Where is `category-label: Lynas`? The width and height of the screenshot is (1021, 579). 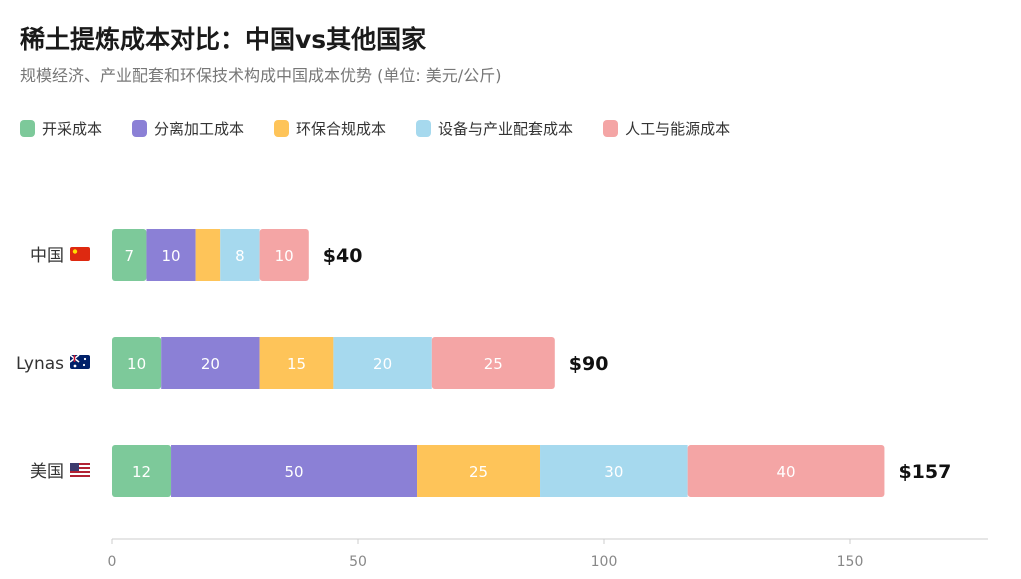
category-label: Lynas is located at coordinates (40, 364).